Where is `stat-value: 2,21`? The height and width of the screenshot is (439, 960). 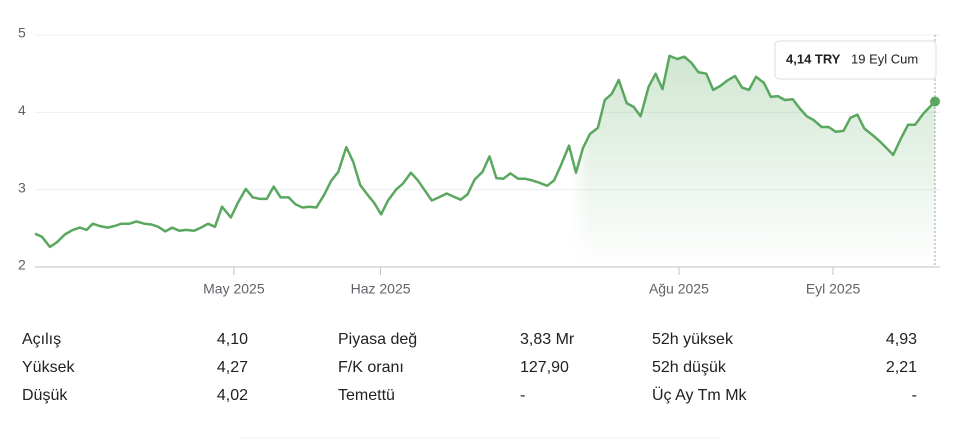 stat-value: 2,21 is located at coordinates (901, 367).